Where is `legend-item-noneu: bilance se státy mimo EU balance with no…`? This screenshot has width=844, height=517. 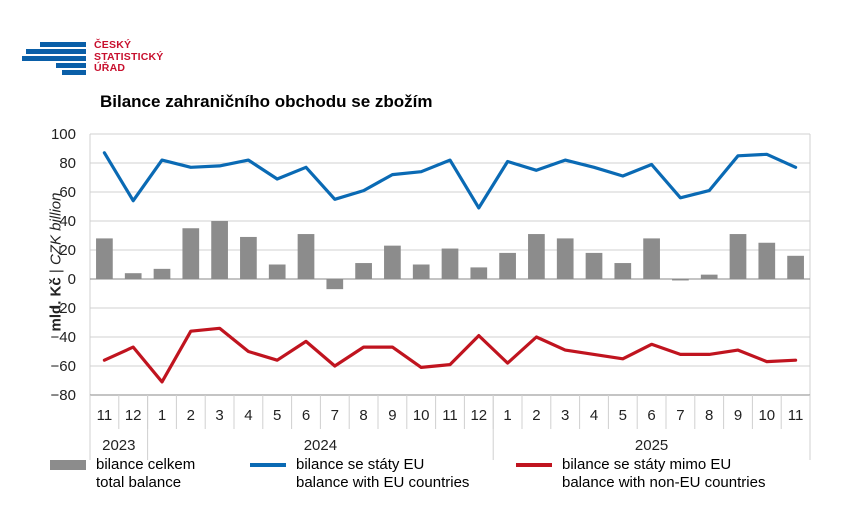 legend-item-noneu: bilance se státy mimo EU balance with no… is located at coordinates (640, 474).